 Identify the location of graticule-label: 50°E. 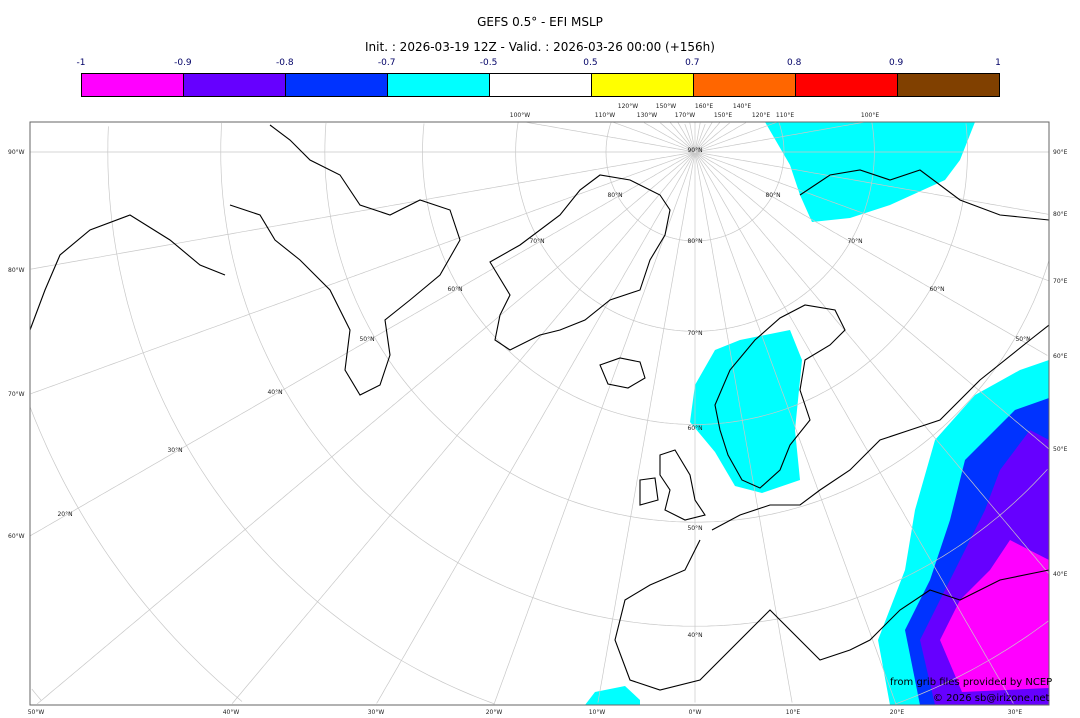
(1060, 449).